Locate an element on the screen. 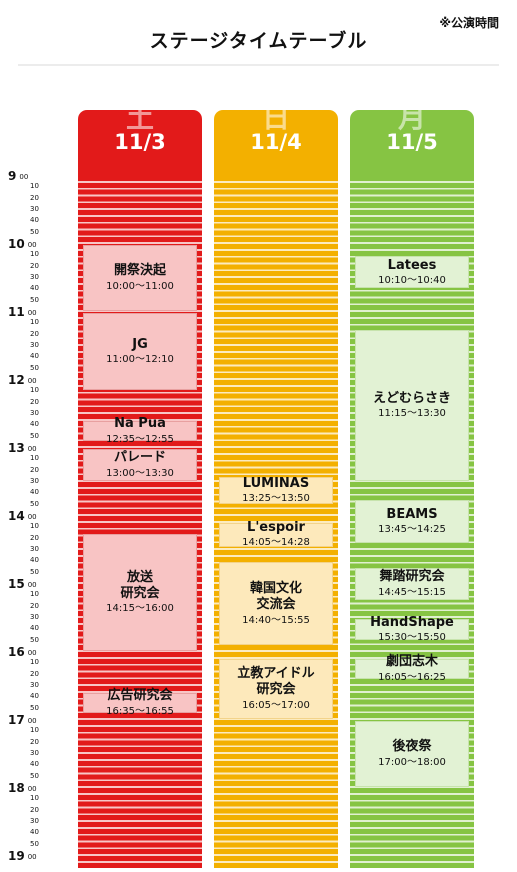  event-block: L'espoir 14:05〜14:28 is located at coordinates (276, 534).